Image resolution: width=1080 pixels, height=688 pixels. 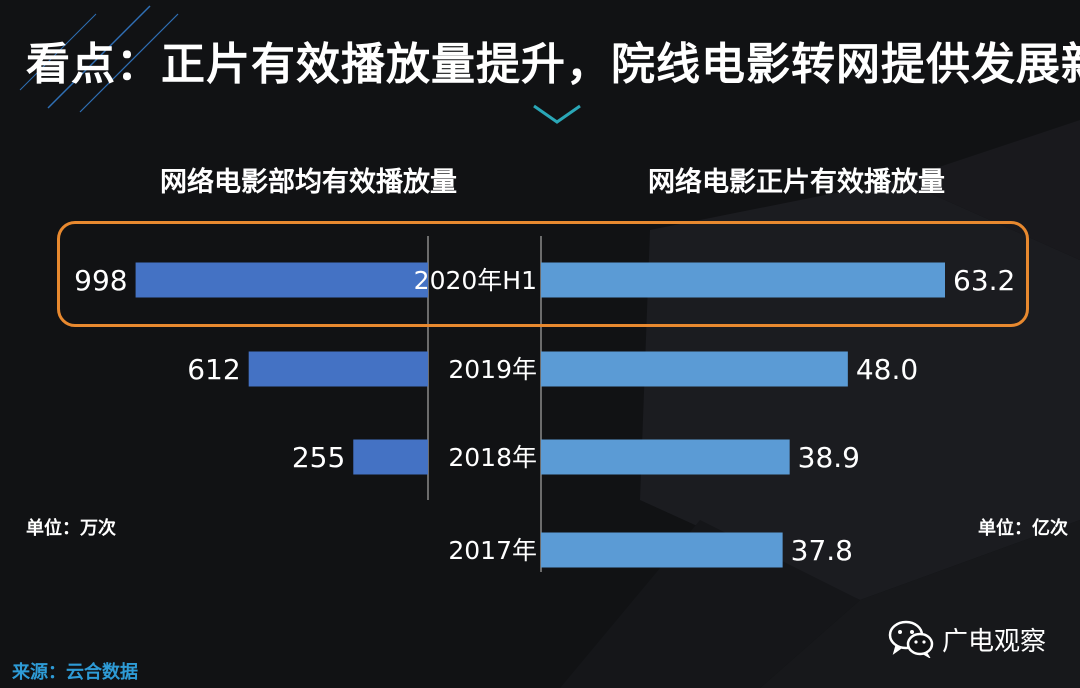 I want to click on left-unit-label: 单位：万次, so click(x=71, y=528).